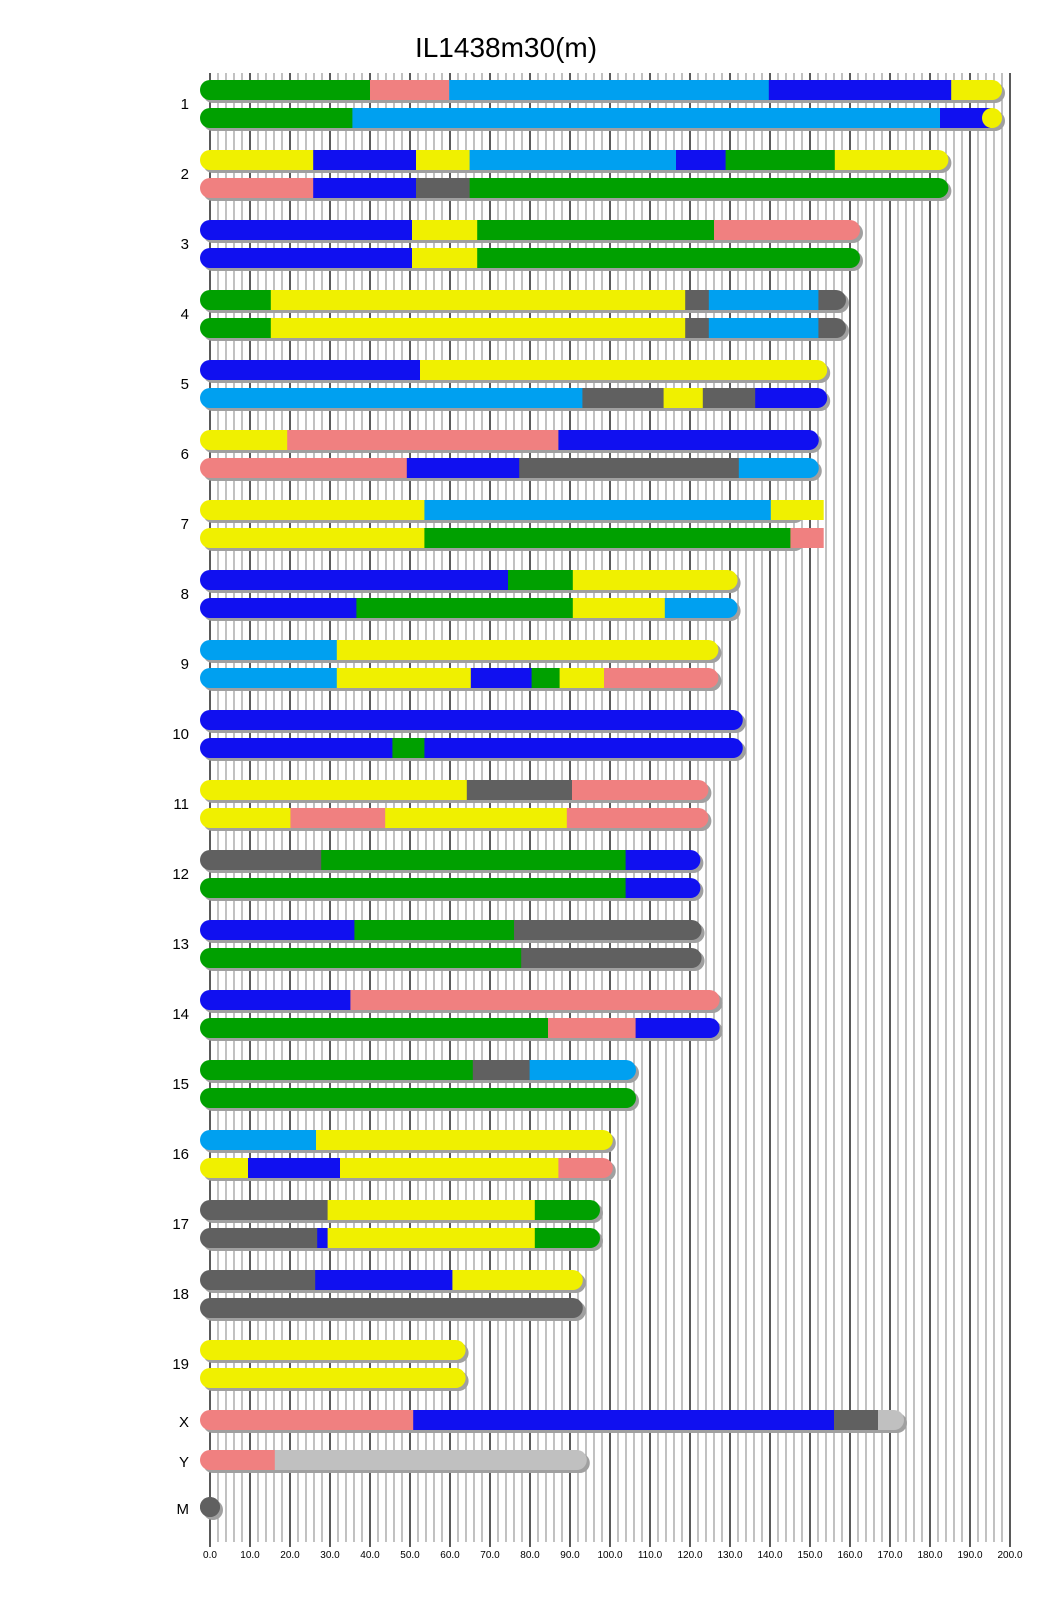 The image size is (1040, 1616). What do you see at coordinates (570, 1555) in the screenshot?
I see `x-tick-label: 90.0` at bounding box center [570, 1555].